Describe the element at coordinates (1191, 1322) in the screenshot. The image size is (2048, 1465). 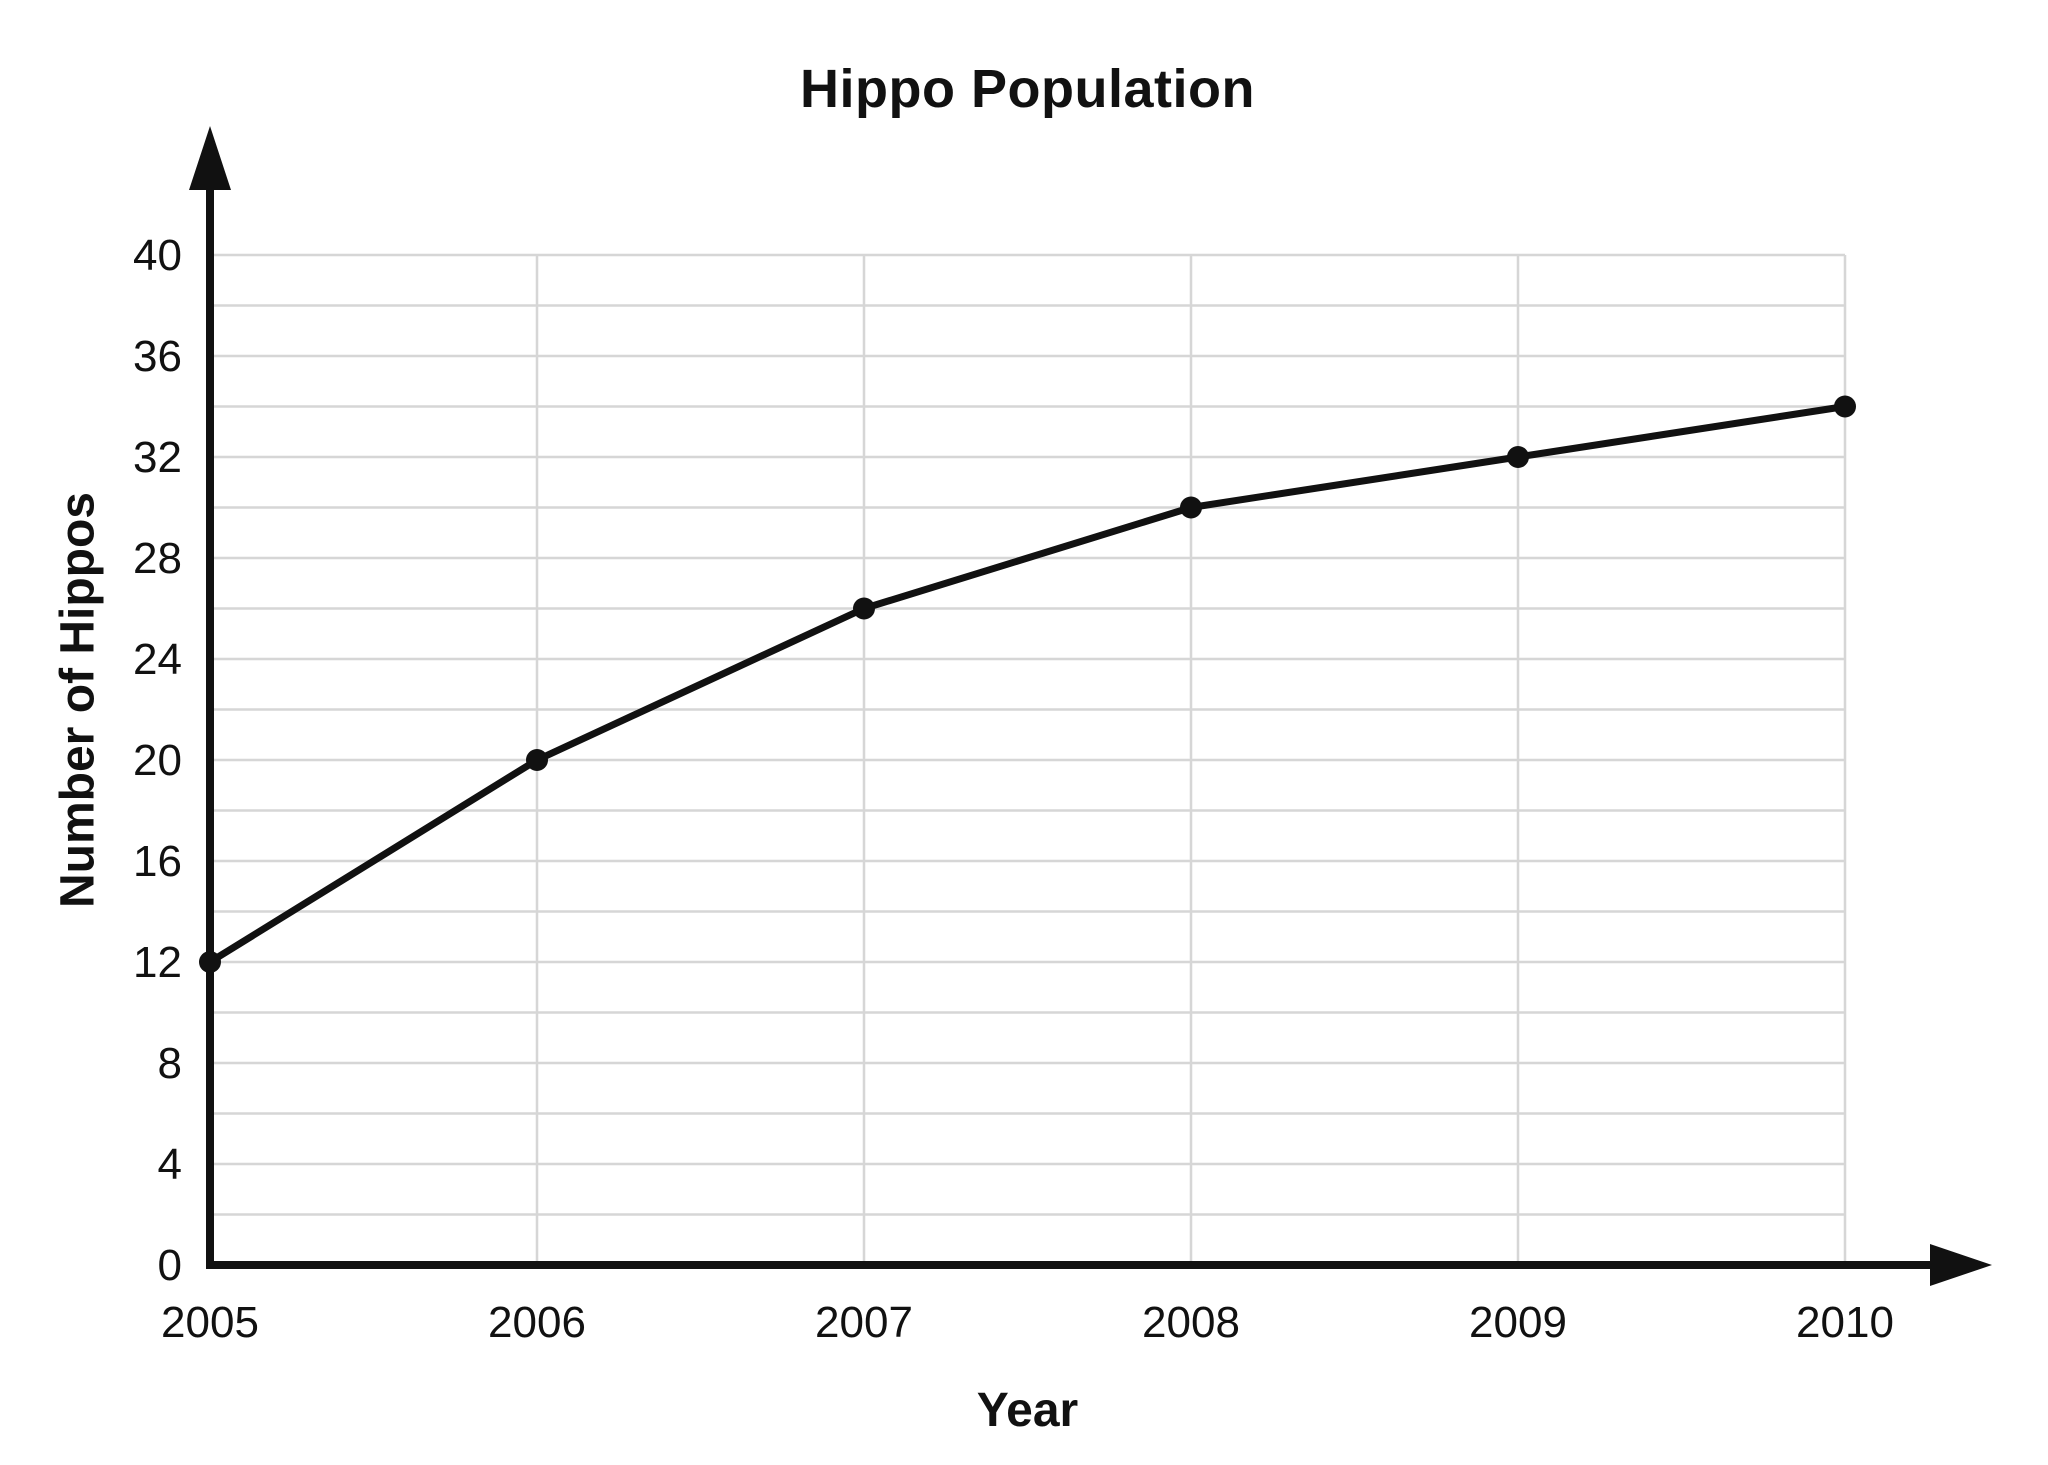
I see `x-tick-label: 2008` at that location.